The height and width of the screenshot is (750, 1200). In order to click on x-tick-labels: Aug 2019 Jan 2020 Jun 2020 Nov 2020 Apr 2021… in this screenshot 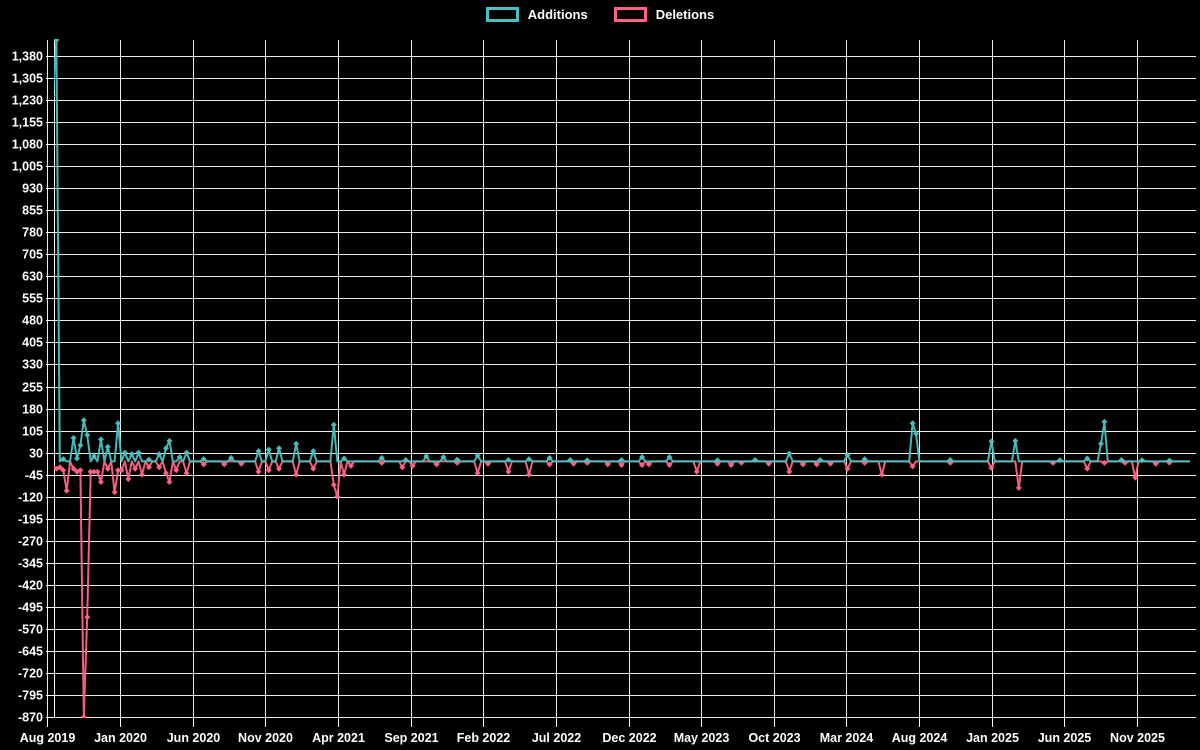, I will do `click(592, 738)`.